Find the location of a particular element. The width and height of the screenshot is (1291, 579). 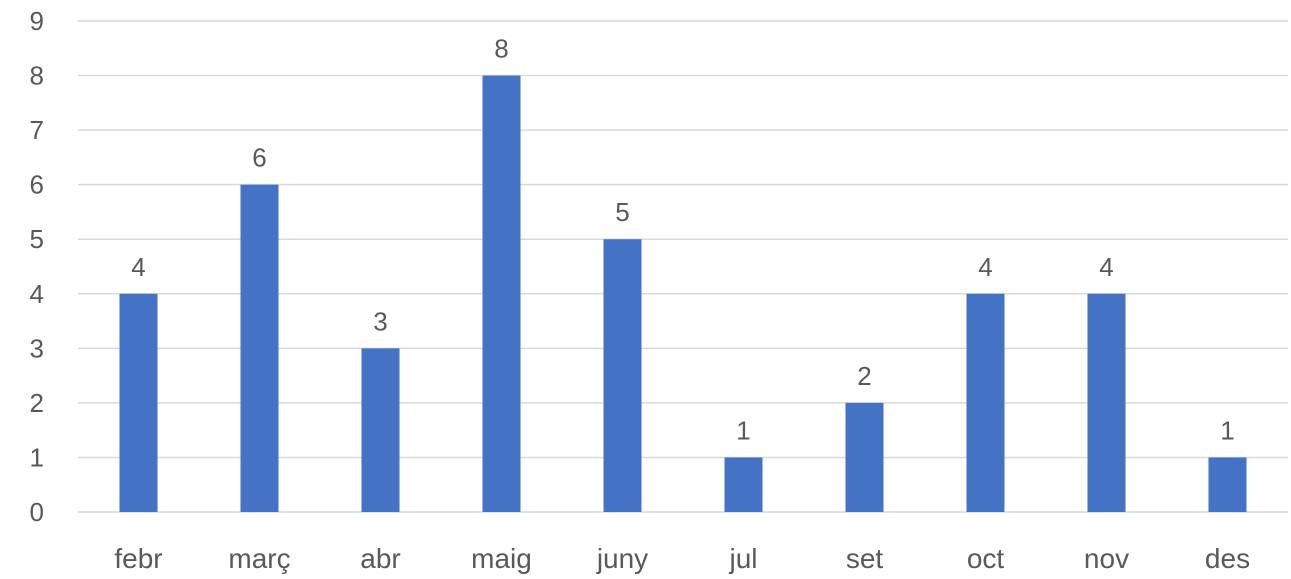

x-category-label: febr is located at coordinates (138, 558).